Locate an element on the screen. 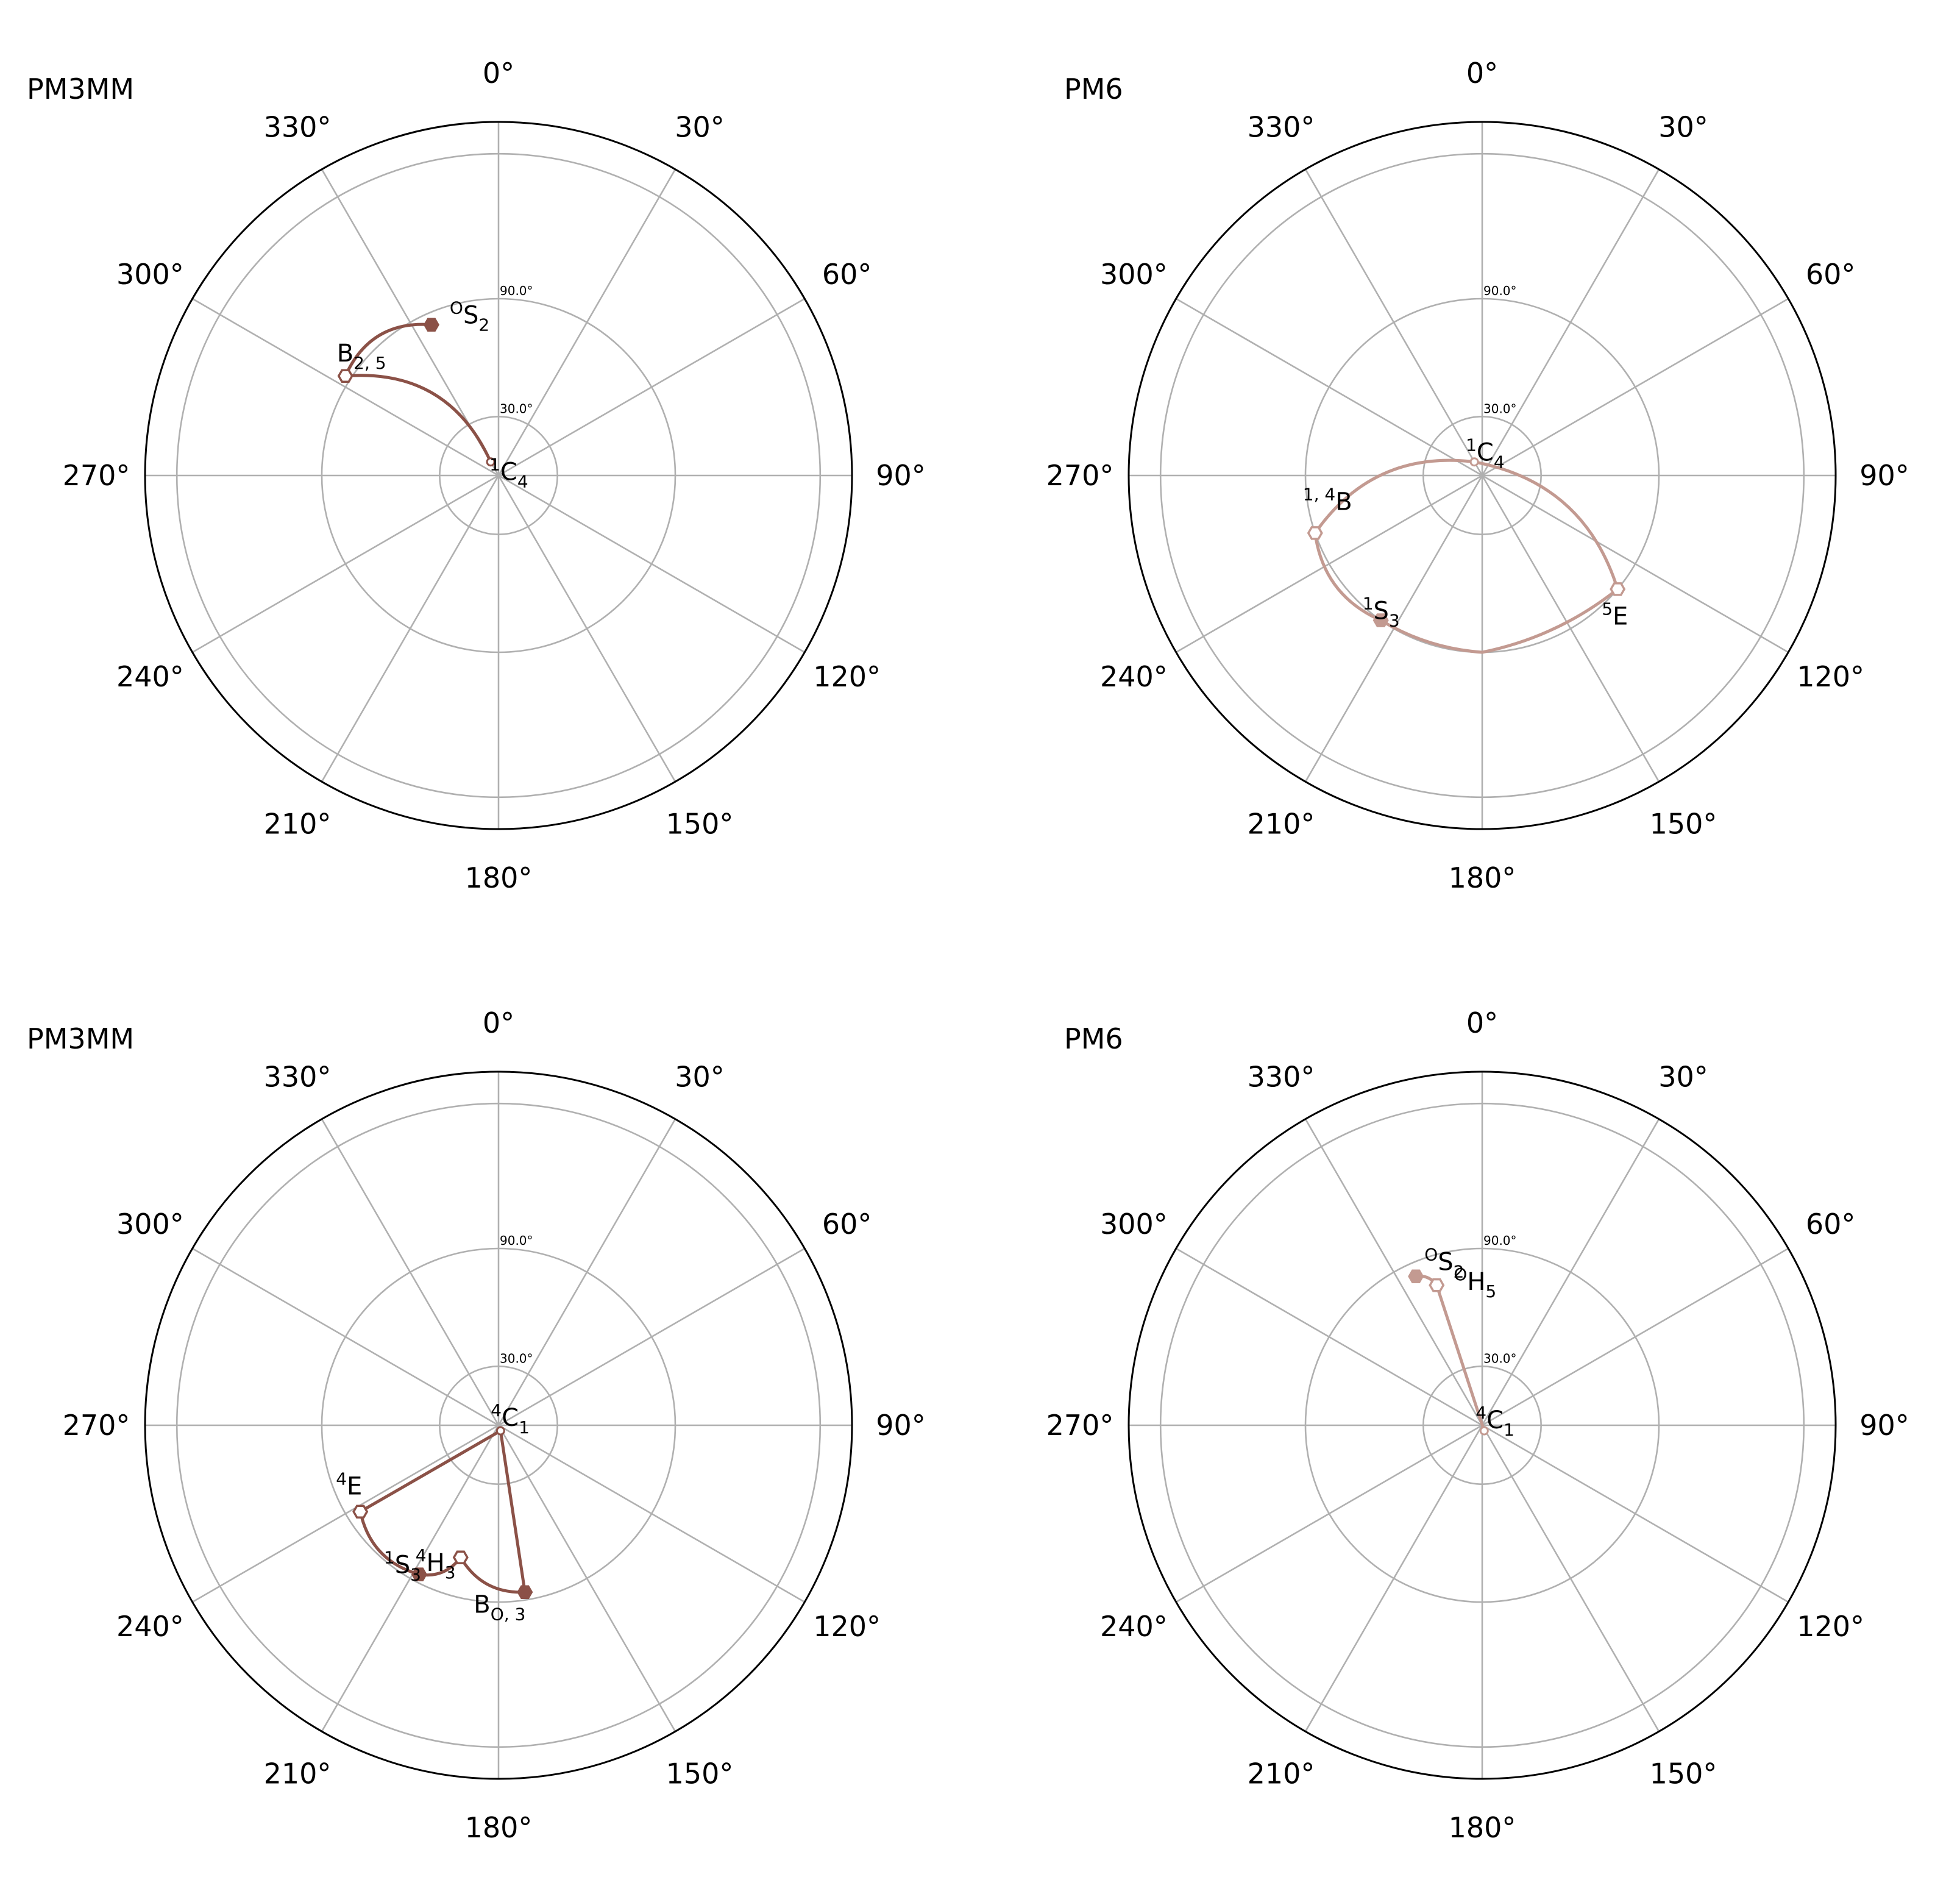 This screenshot has height=1891, width=1960. conformer-label: 1, 4B is located at coordinates (1327, 500).